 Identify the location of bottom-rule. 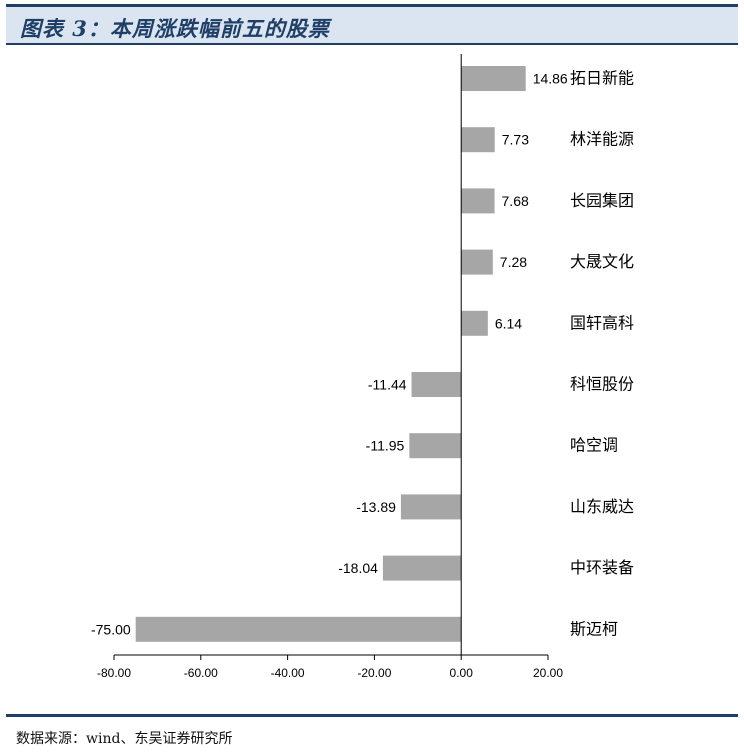
(372, 715).